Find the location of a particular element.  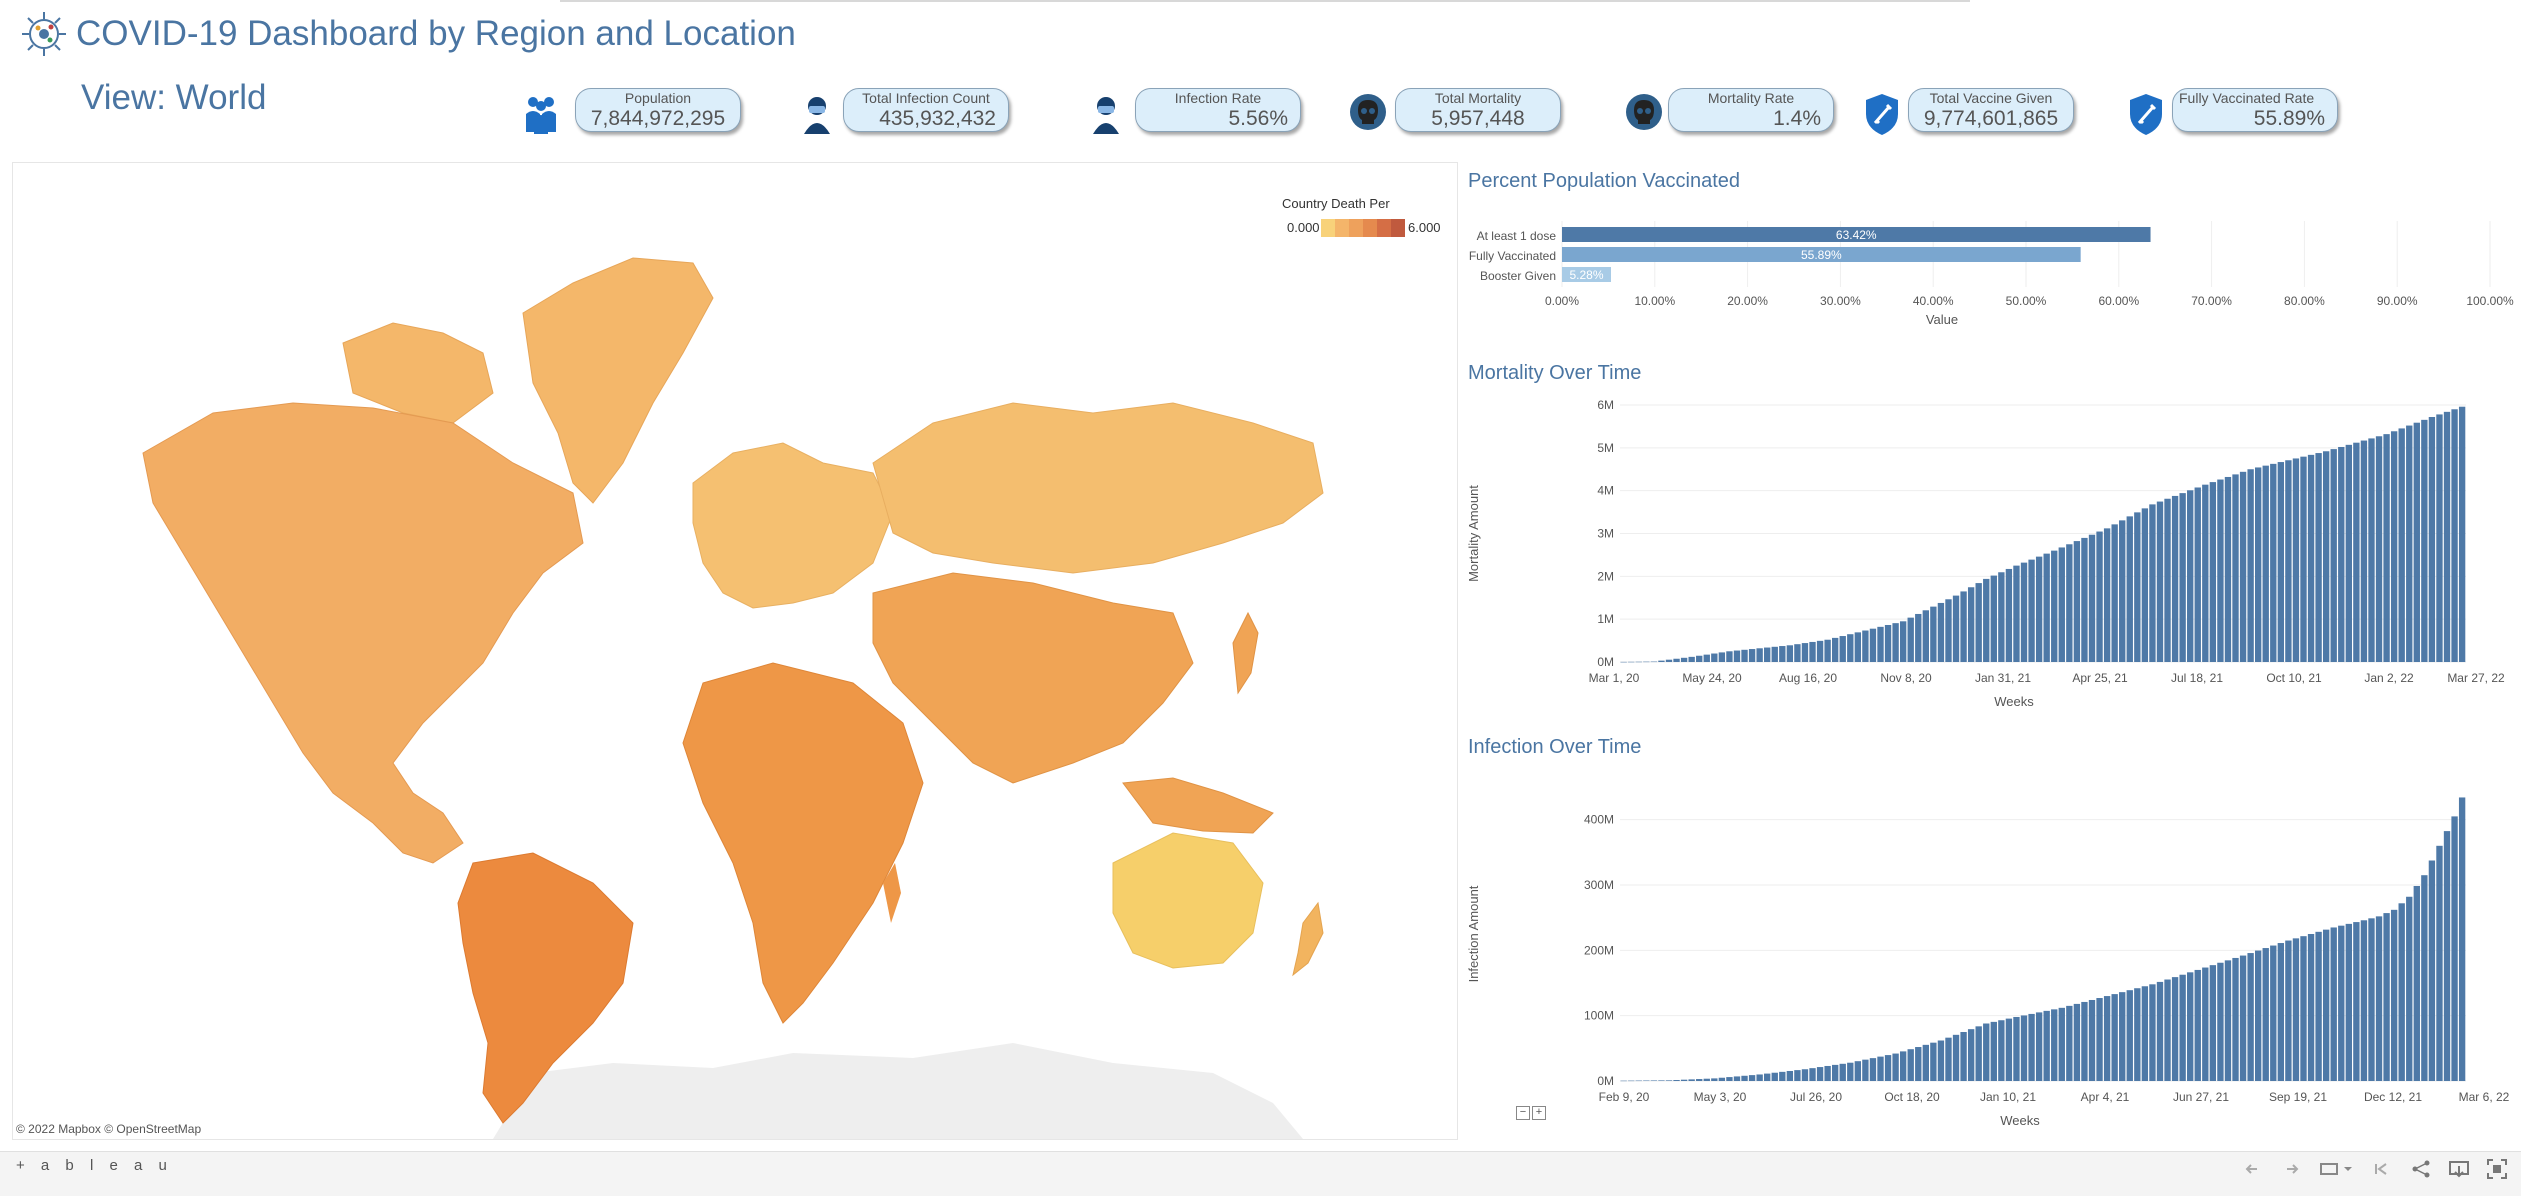

region-greenland is located at coordinates (618, 380).